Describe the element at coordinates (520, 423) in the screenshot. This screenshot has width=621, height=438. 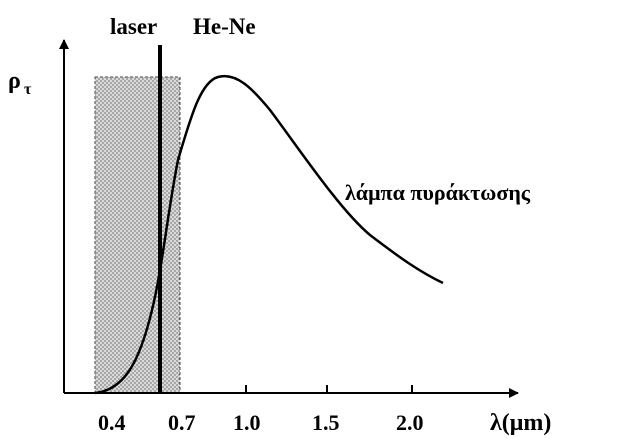
I see `x-axis-label: λ(μm)` at that location.